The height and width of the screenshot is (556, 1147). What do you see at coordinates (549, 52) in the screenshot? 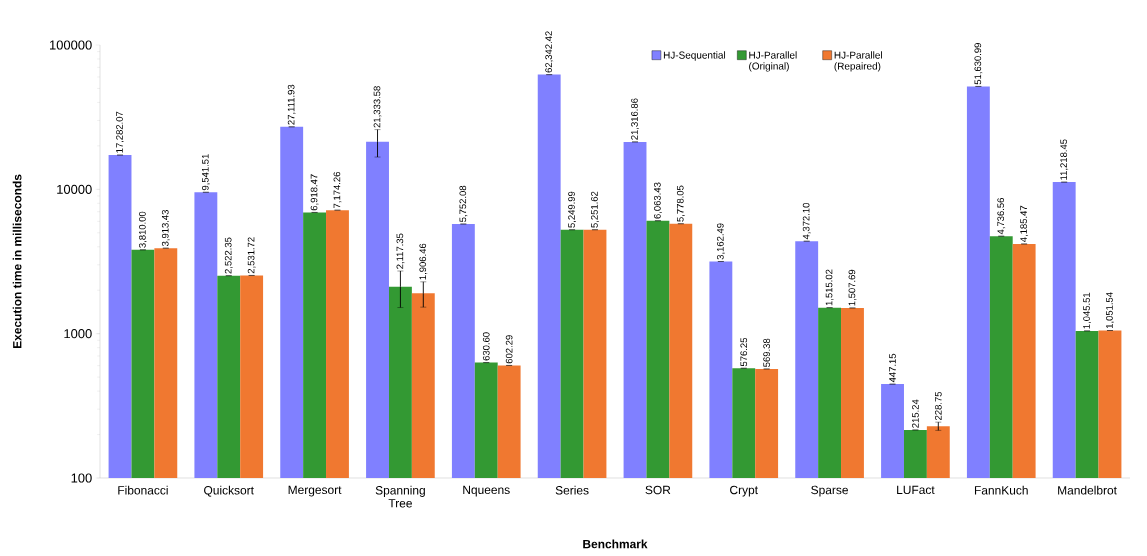
I see `data-label: 62,342.42` at bounding box center [549, 52].